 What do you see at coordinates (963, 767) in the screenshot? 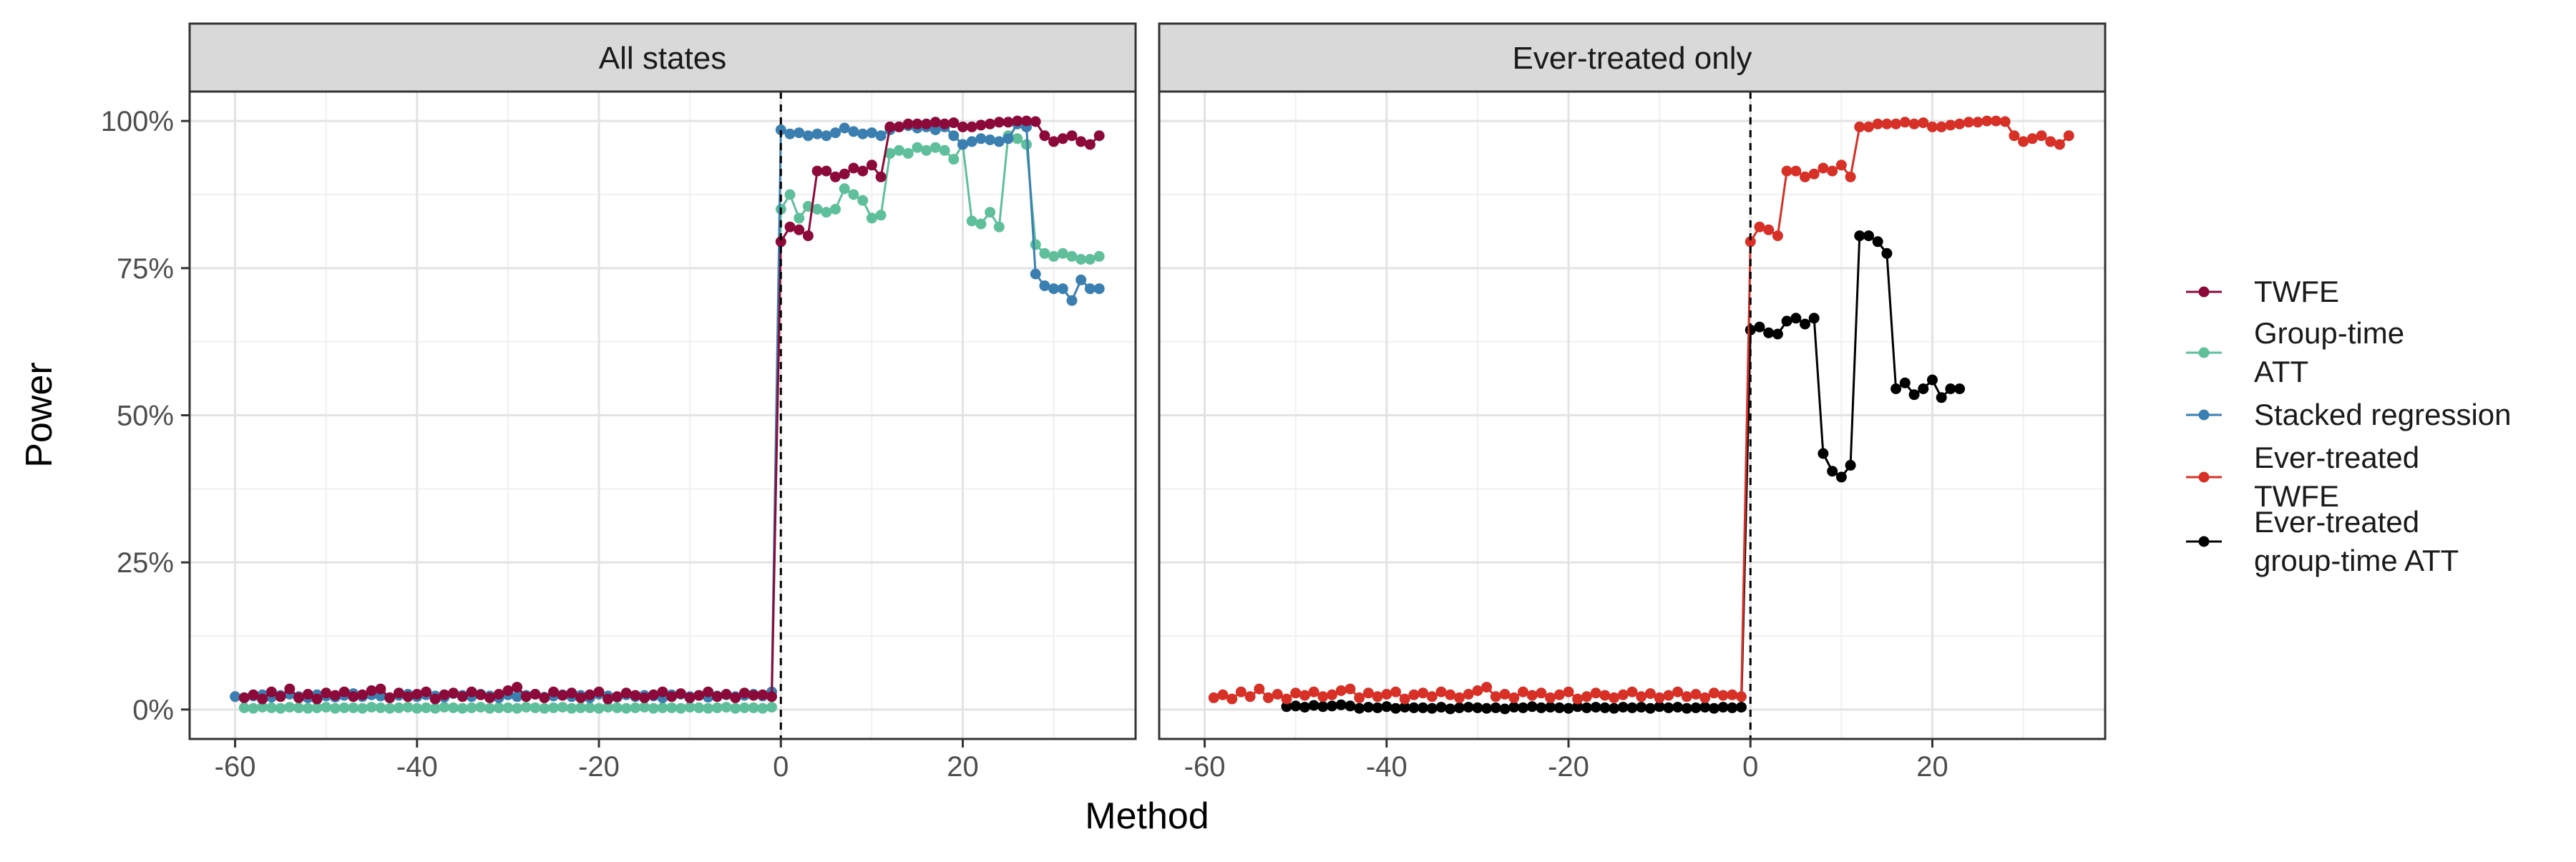
I see `x-tick-label: 20` at bounding box center [963, 767].